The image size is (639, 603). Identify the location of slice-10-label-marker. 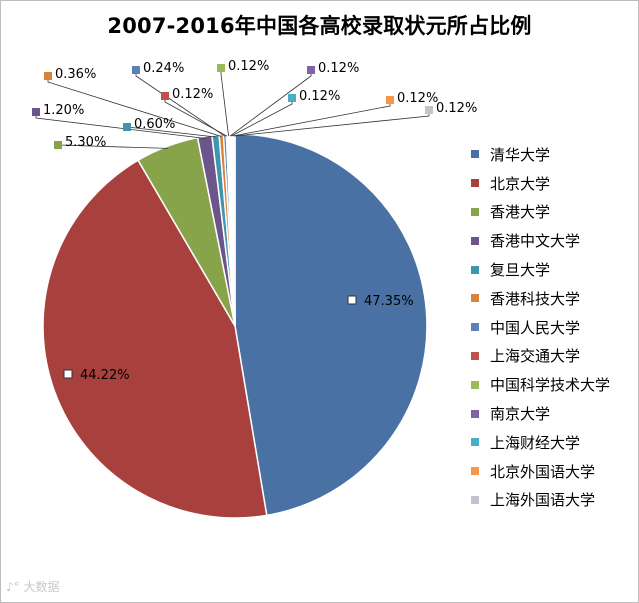
(292, 98).